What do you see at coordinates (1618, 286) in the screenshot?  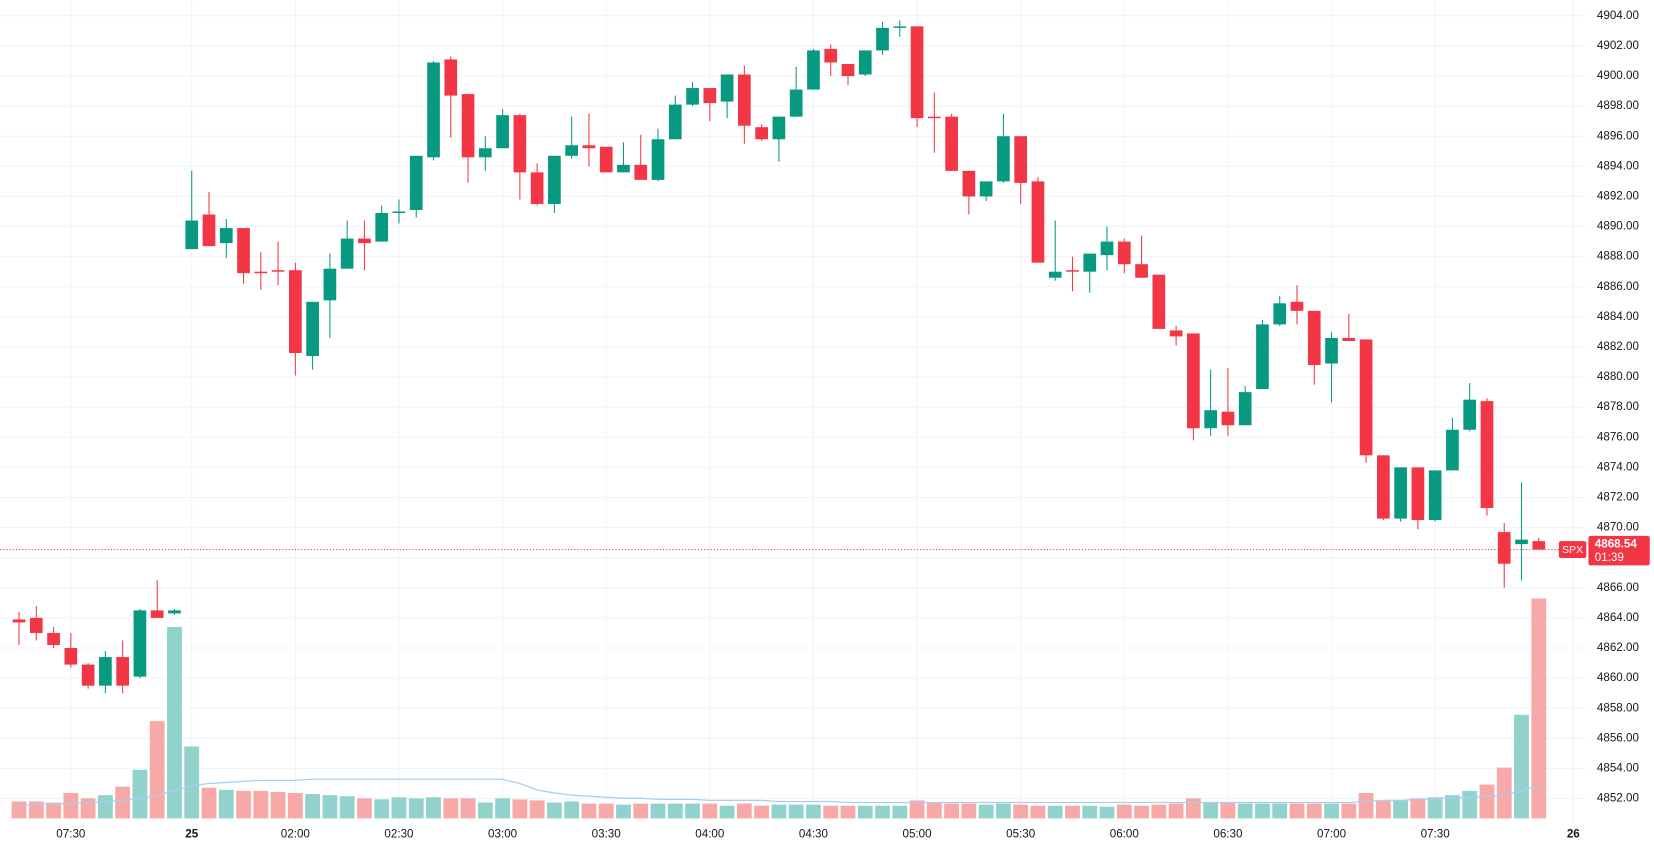 I see `y-tick-label: 4886.00` at bounding box center [1618, 286].